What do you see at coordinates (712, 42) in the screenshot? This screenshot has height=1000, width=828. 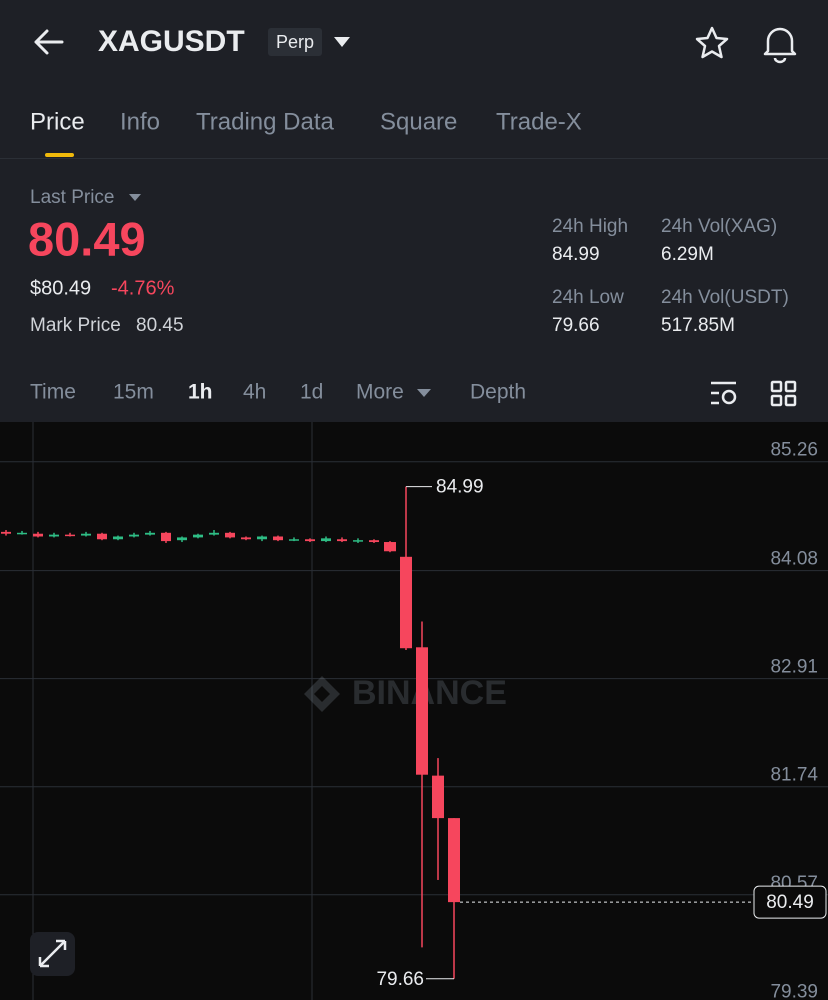 I see `favorite-icon` at bounding box center [712, 42].